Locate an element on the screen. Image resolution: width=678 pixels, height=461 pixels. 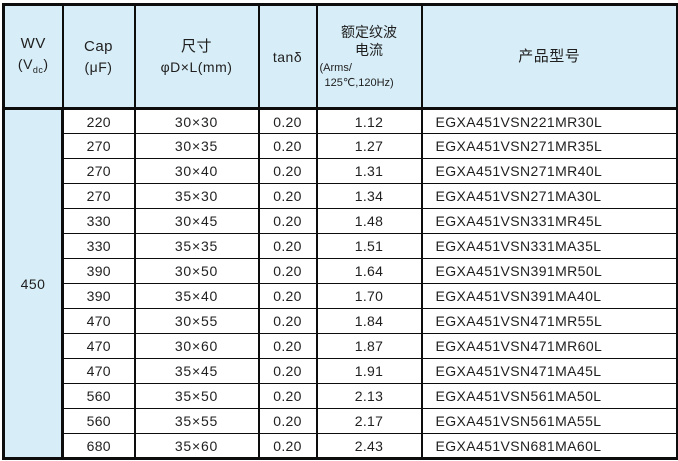
model-cell: EGXA451VSN391MA40L is located at coordinates (549, 296).